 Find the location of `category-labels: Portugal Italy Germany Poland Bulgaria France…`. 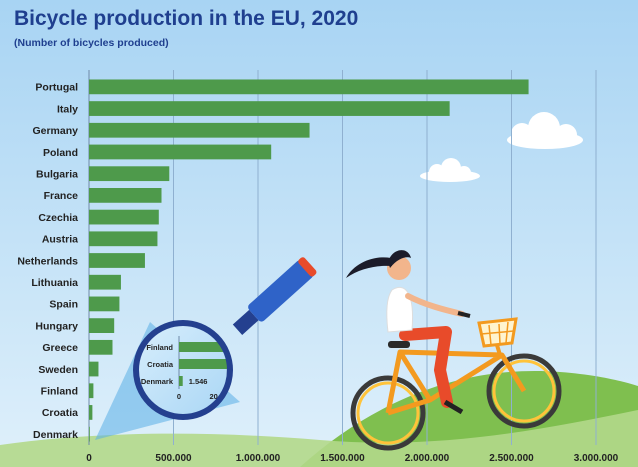

category-labels: Portugal Italy Germany Poland Bulgaria France… is located at coordinates (47, 261).